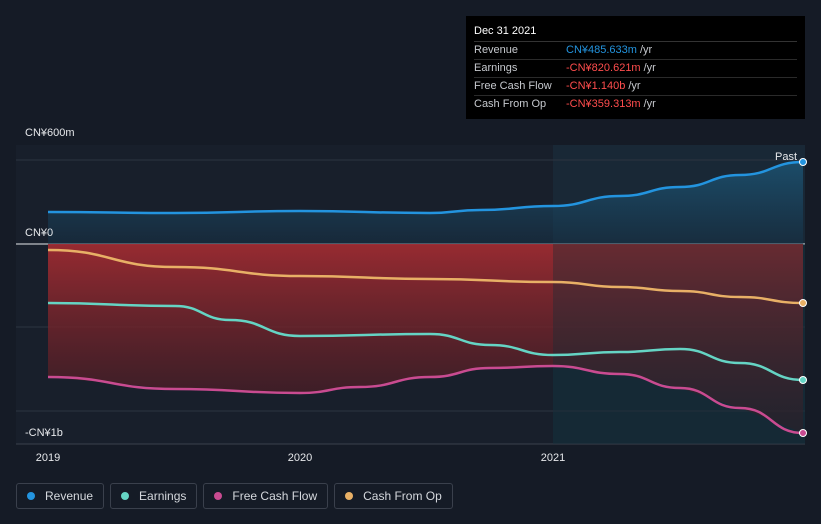 The width and height of the screenshot is (821, 524). Describe the element at coordinates (69, 496) in the screenshot. I see `legend-label: Revenue` at that location.